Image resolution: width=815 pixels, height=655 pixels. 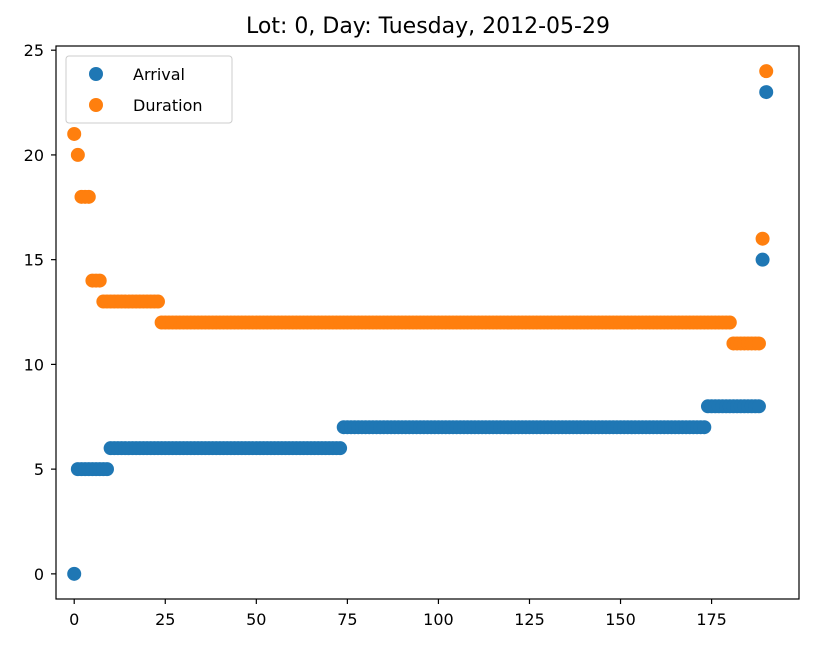 What do you see at coordinates (165, 619) in the screenshot?
I see `x-tick-label: 25` at bounding box center [165, 619].